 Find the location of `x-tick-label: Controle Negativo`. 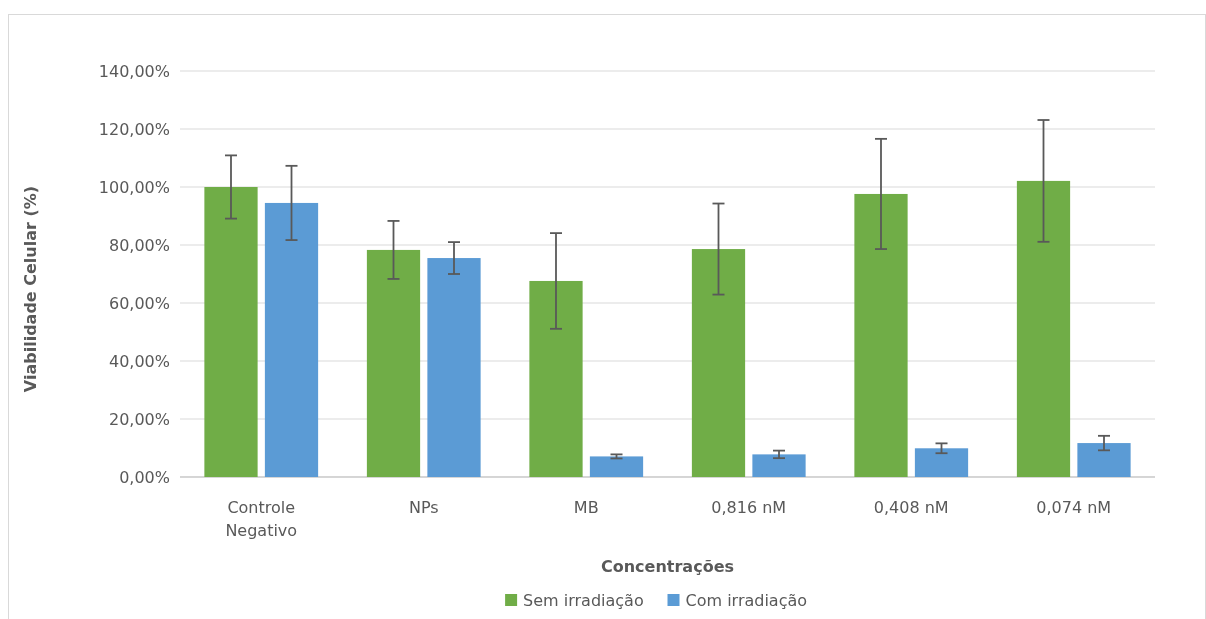

x-tick-label: Controle Negativo is located at coordinates (261, 519).